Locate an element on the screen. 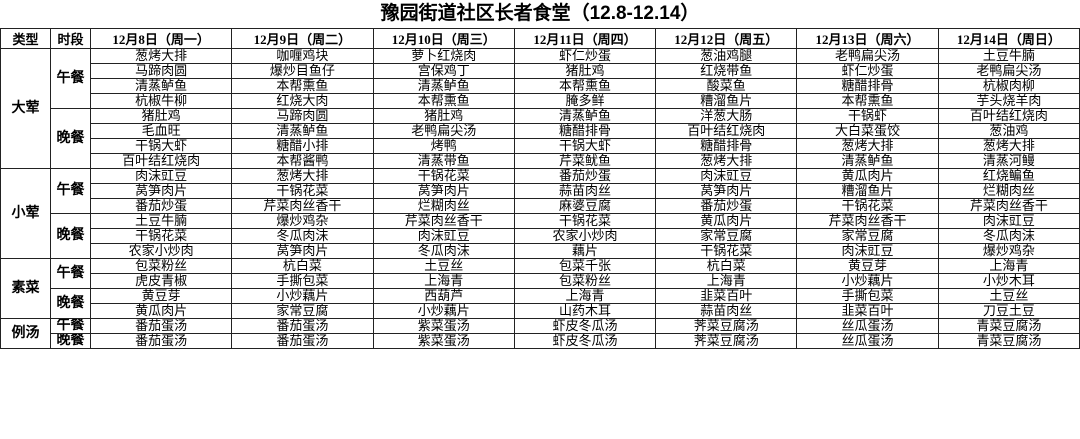 This screenshot has width=1080, height=439. dish-cell: 腌多鲜 is located at coordinates (585, 101).